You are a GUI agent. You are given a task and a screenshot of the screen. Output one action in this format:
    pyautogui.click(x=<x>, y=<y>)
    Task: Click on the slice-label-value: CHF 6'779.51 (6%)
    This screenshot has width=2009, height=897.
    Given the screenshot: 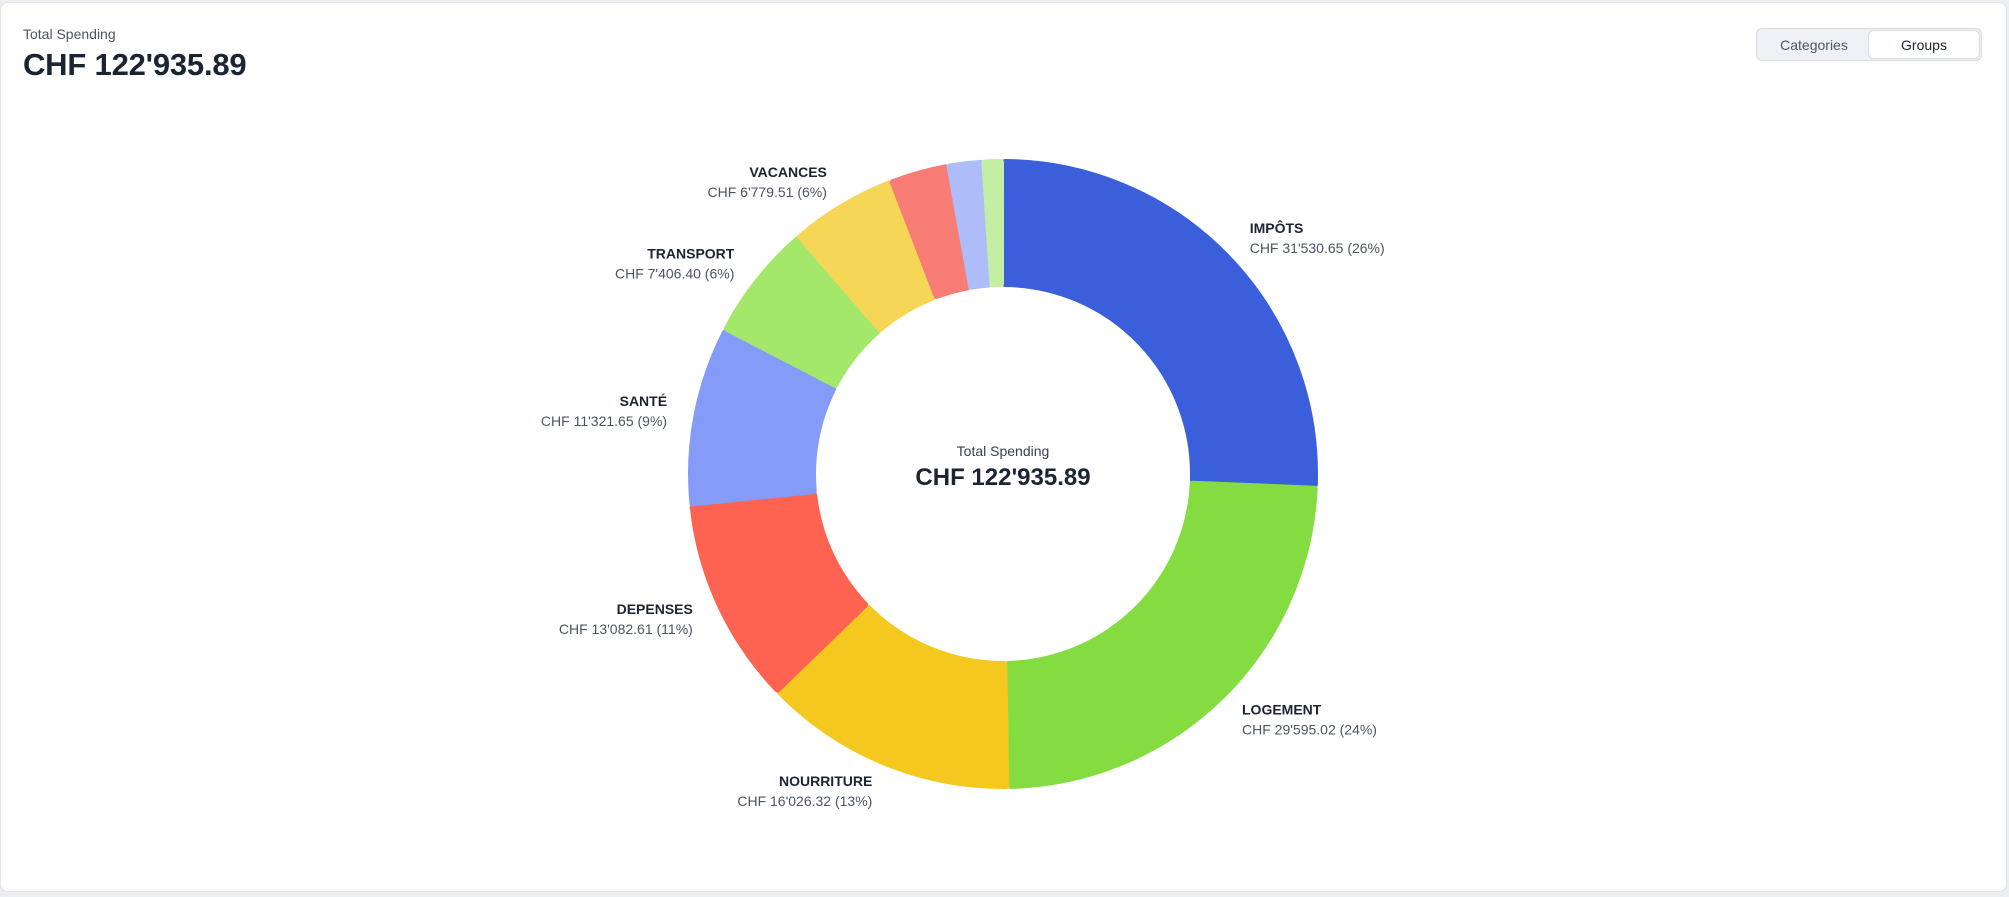 What is the action you would take?
    pyautogui.click(x=767, y=192)
    